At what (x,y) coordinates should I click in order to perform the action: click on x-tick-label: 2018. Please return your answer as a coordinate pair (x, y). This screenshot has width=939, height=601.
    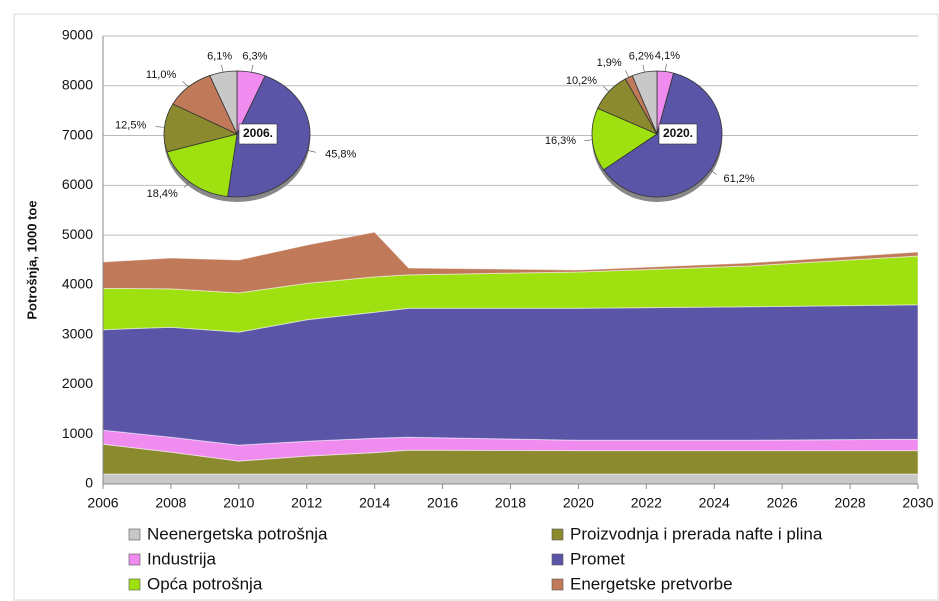
    Looking at the image, I should click on (510, 503).